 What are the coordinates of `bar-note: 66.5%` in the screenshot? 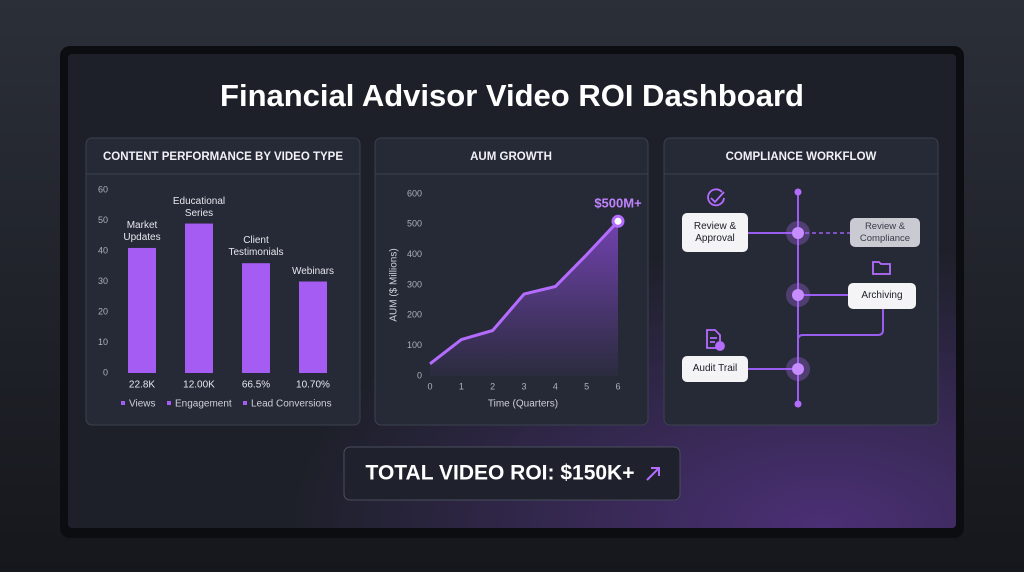 It's located at (256, 385).